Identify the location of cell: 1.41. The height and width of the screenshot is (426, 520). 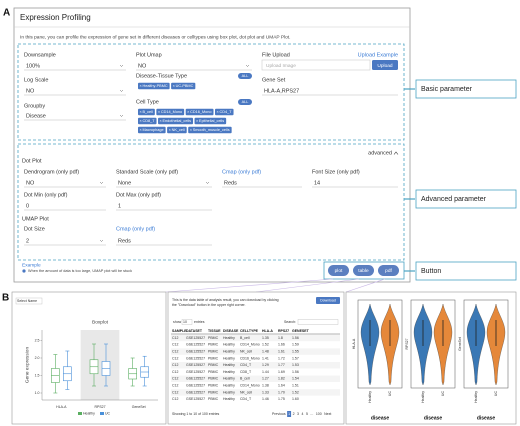
(265, 358).